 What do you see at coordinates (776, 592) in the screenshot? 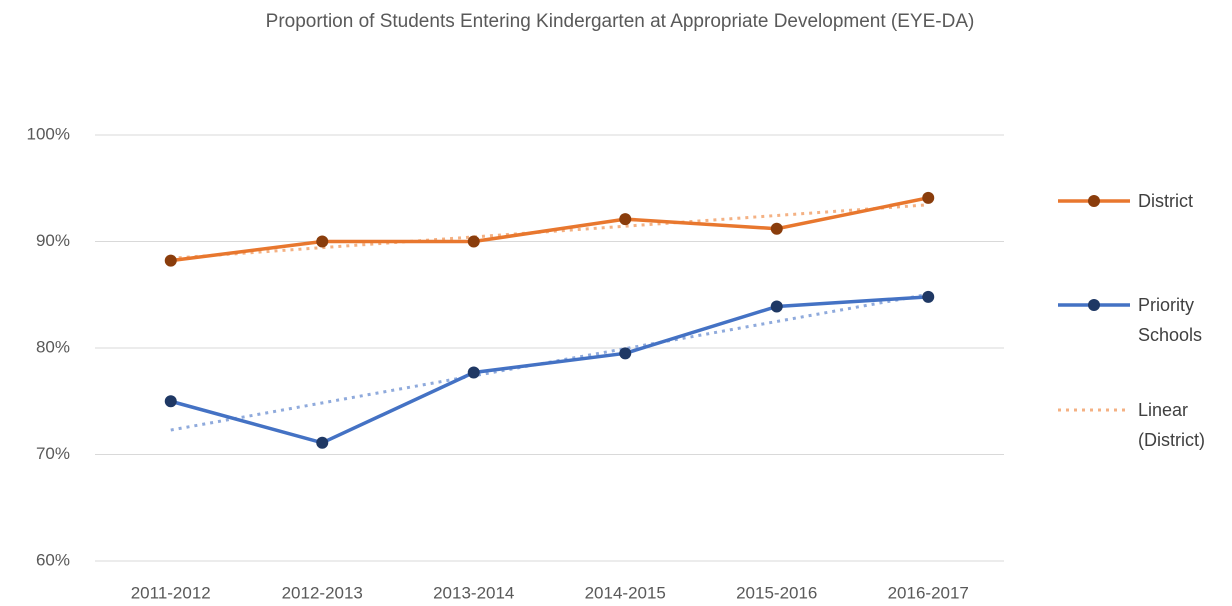
I see `x-tick-label: 2015-2016` at bounding box center [776, 592].